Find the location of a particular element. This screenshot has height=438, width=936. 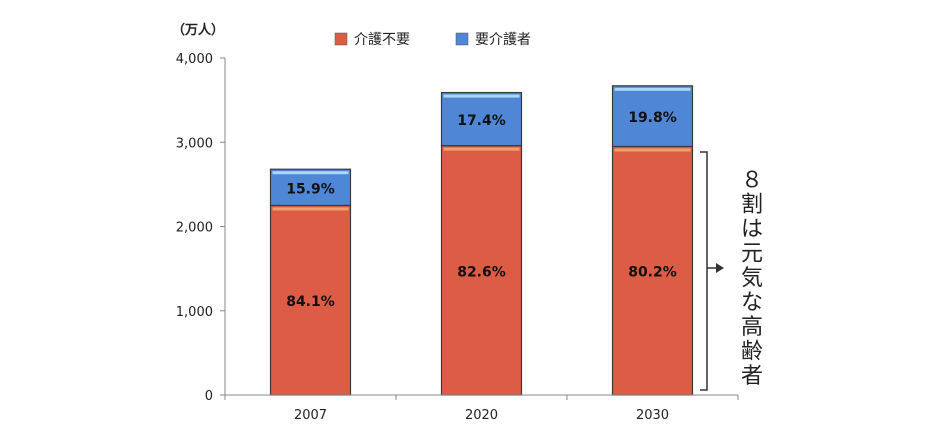

y-tick-label: 3,000 is located at coordinates (194, 143).